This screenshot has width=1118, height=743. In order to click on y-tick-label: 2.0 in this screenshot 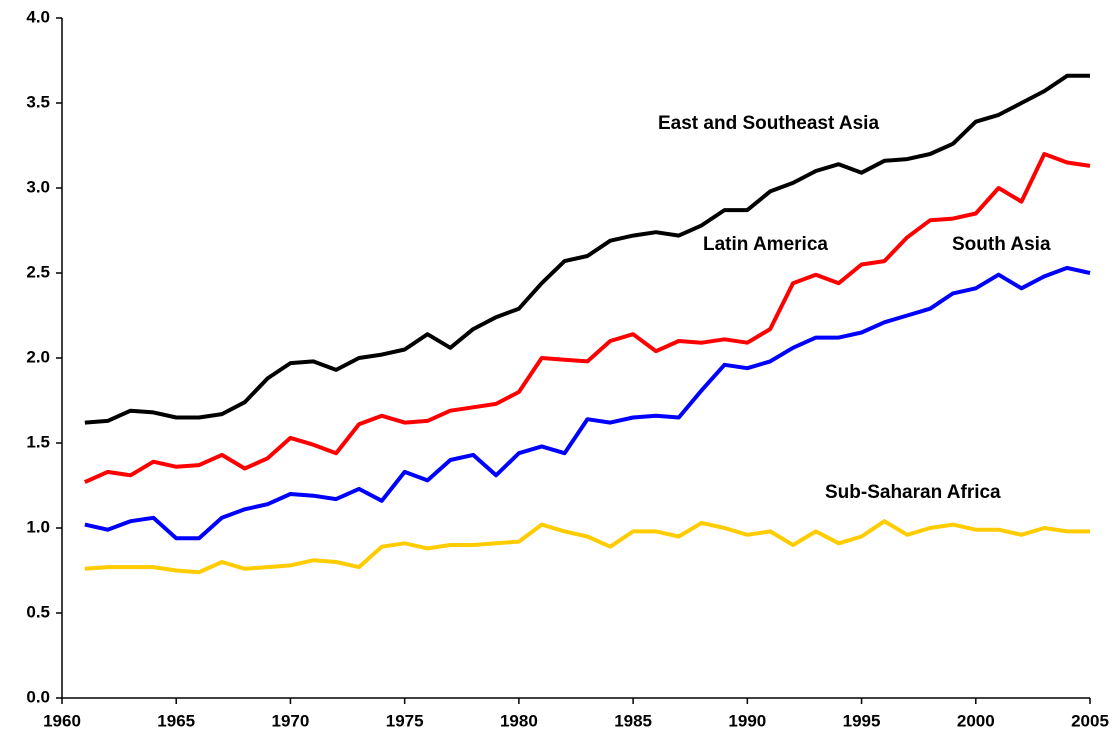, I will do `click(38, 356)`.